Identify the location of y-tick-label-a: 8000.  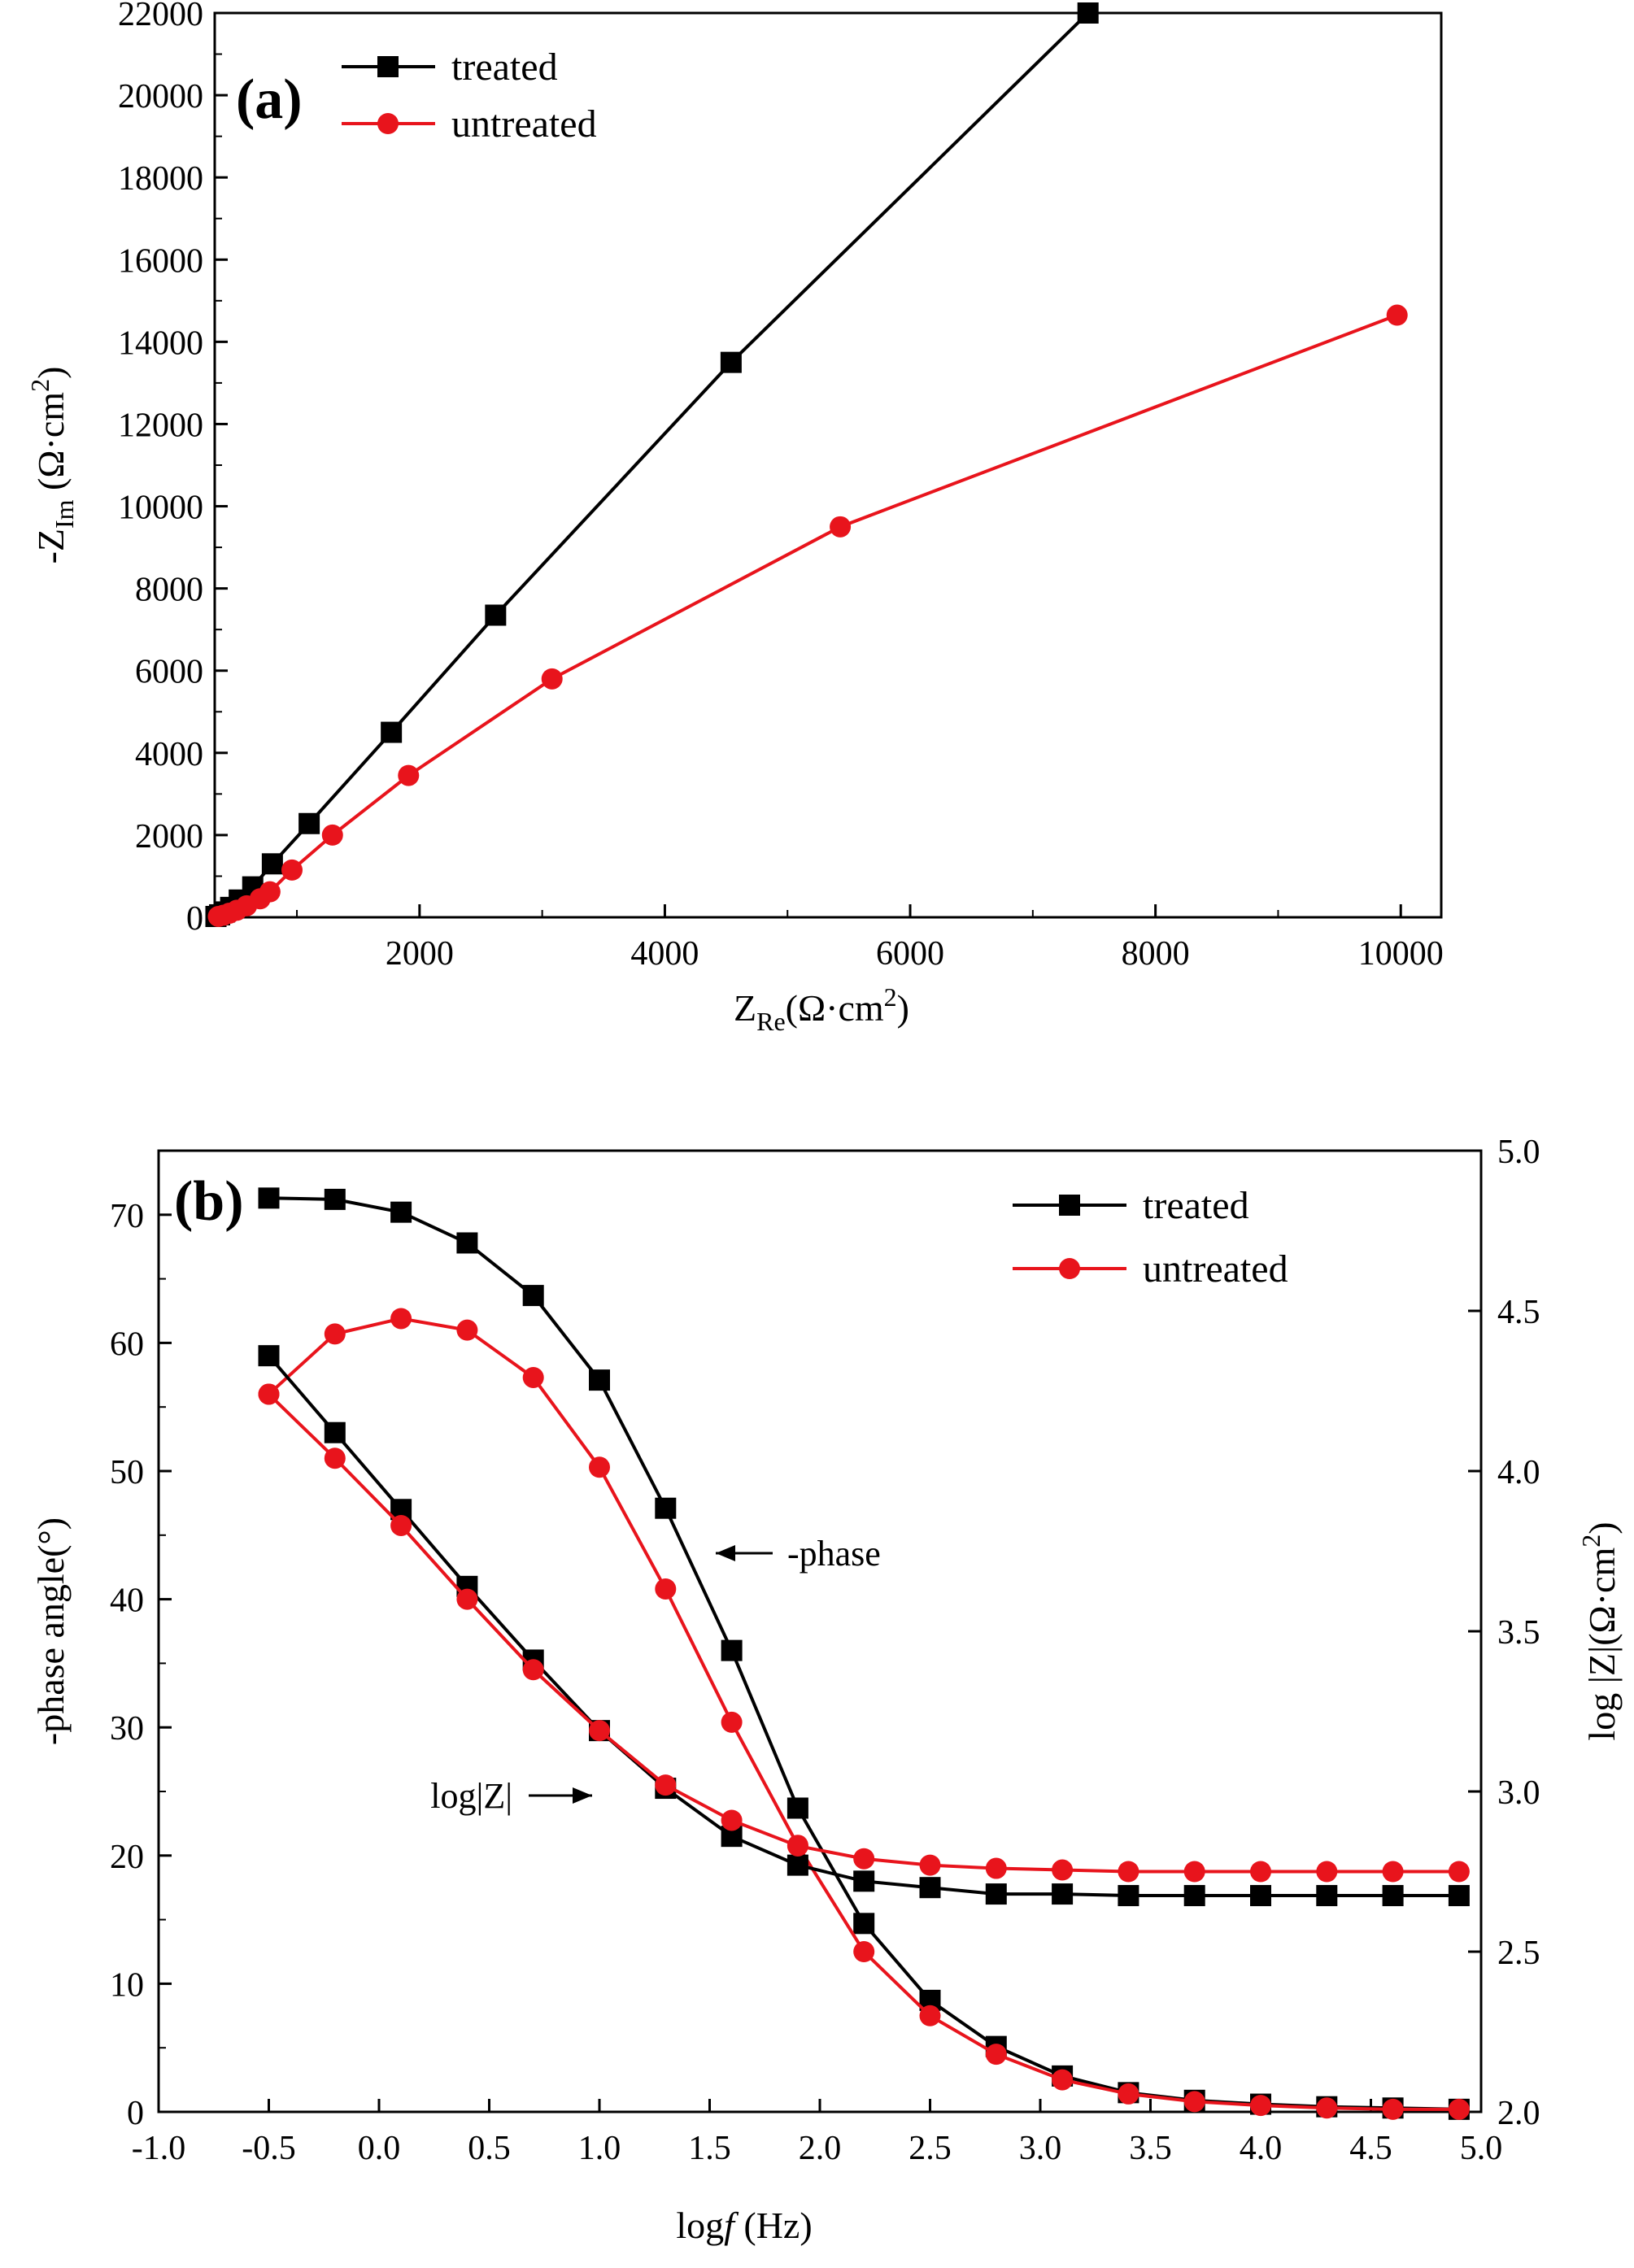
(169, 591).